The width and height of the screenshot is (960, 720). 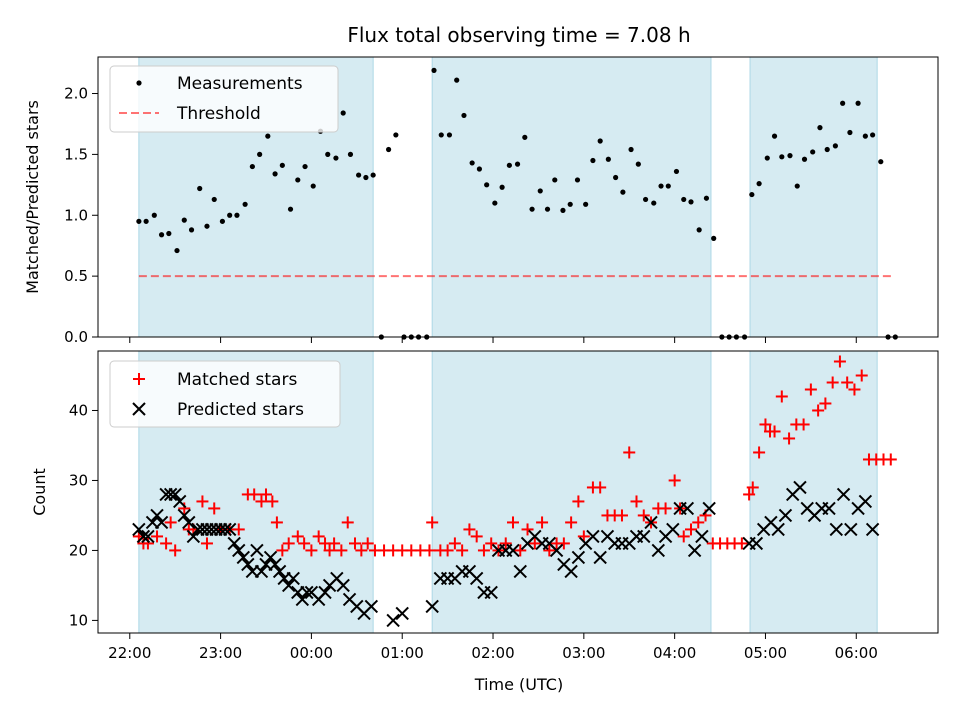 I want to click on legend-label-predicted: Predicted stars, so click(x=240, y=410).